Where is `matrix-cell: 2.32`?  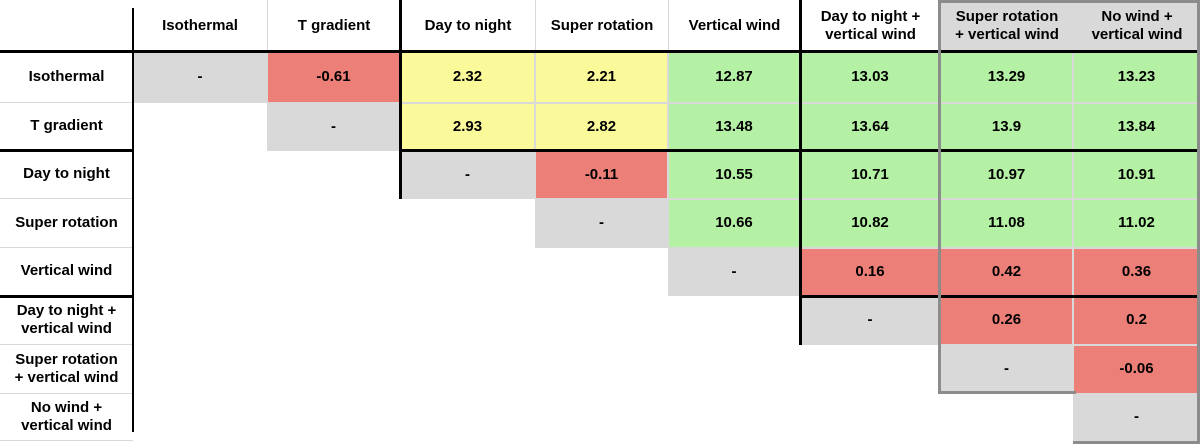 matrix-cell: 2.32 is located at coordinates (467, 77).